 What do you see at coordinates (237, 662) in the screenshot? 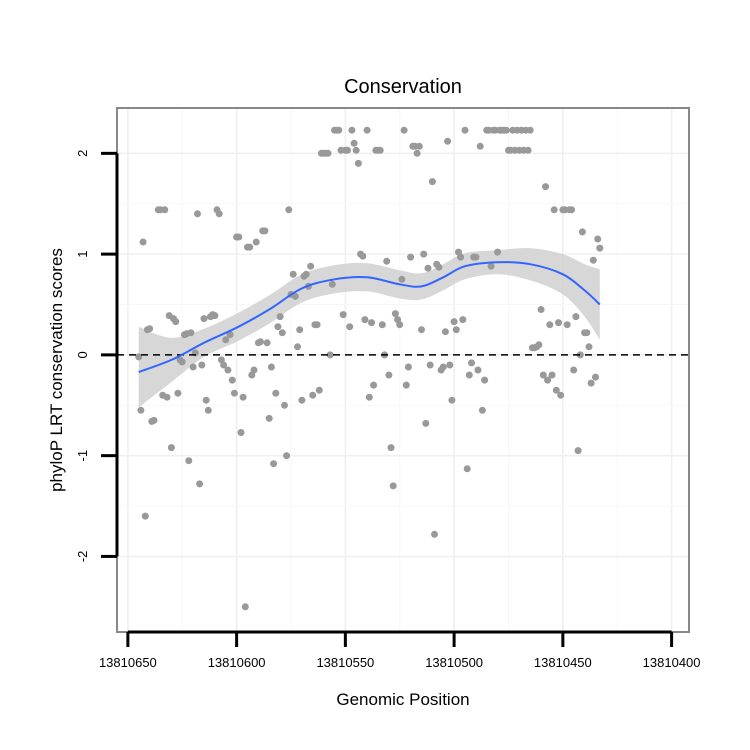
I see `x-tick-label: 13810600` at bounding box center [237, 662].